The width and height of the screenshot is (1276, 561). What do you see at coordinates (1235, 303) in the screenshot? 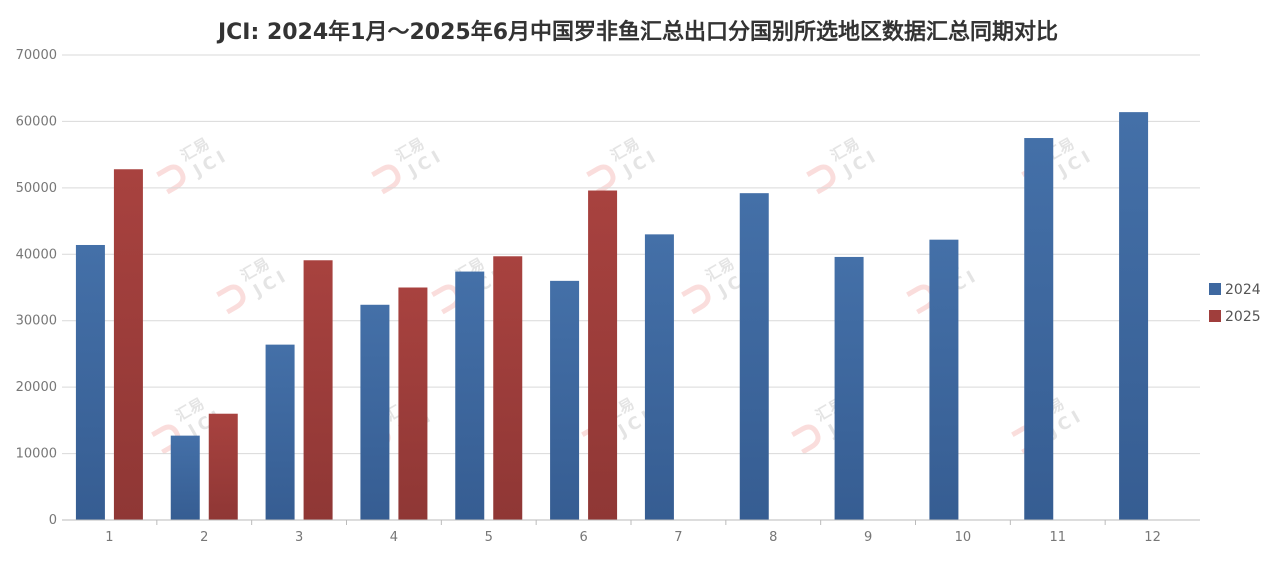
I see `legend: 2024 2025` at bounding box center [1235, 303].